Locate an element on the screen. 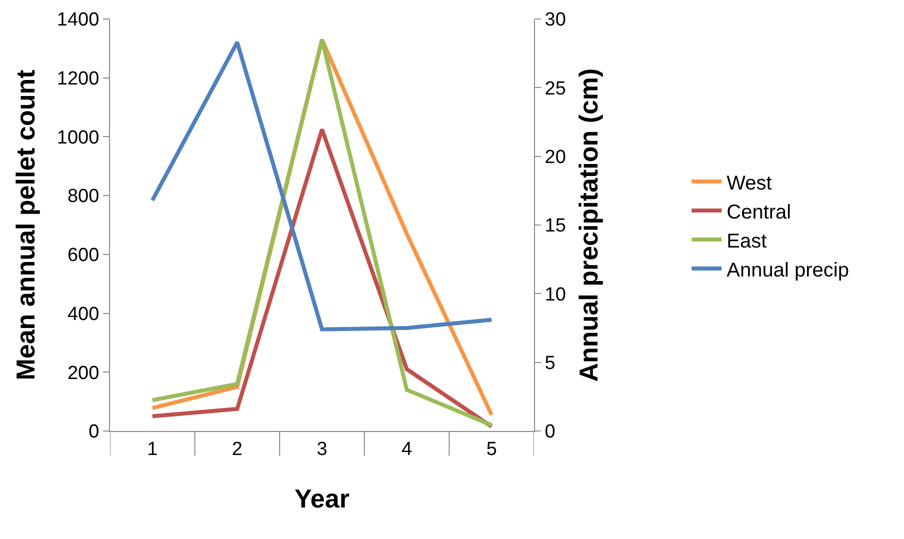  y2-tick-label: 5 is located at coordinates (550, 363).